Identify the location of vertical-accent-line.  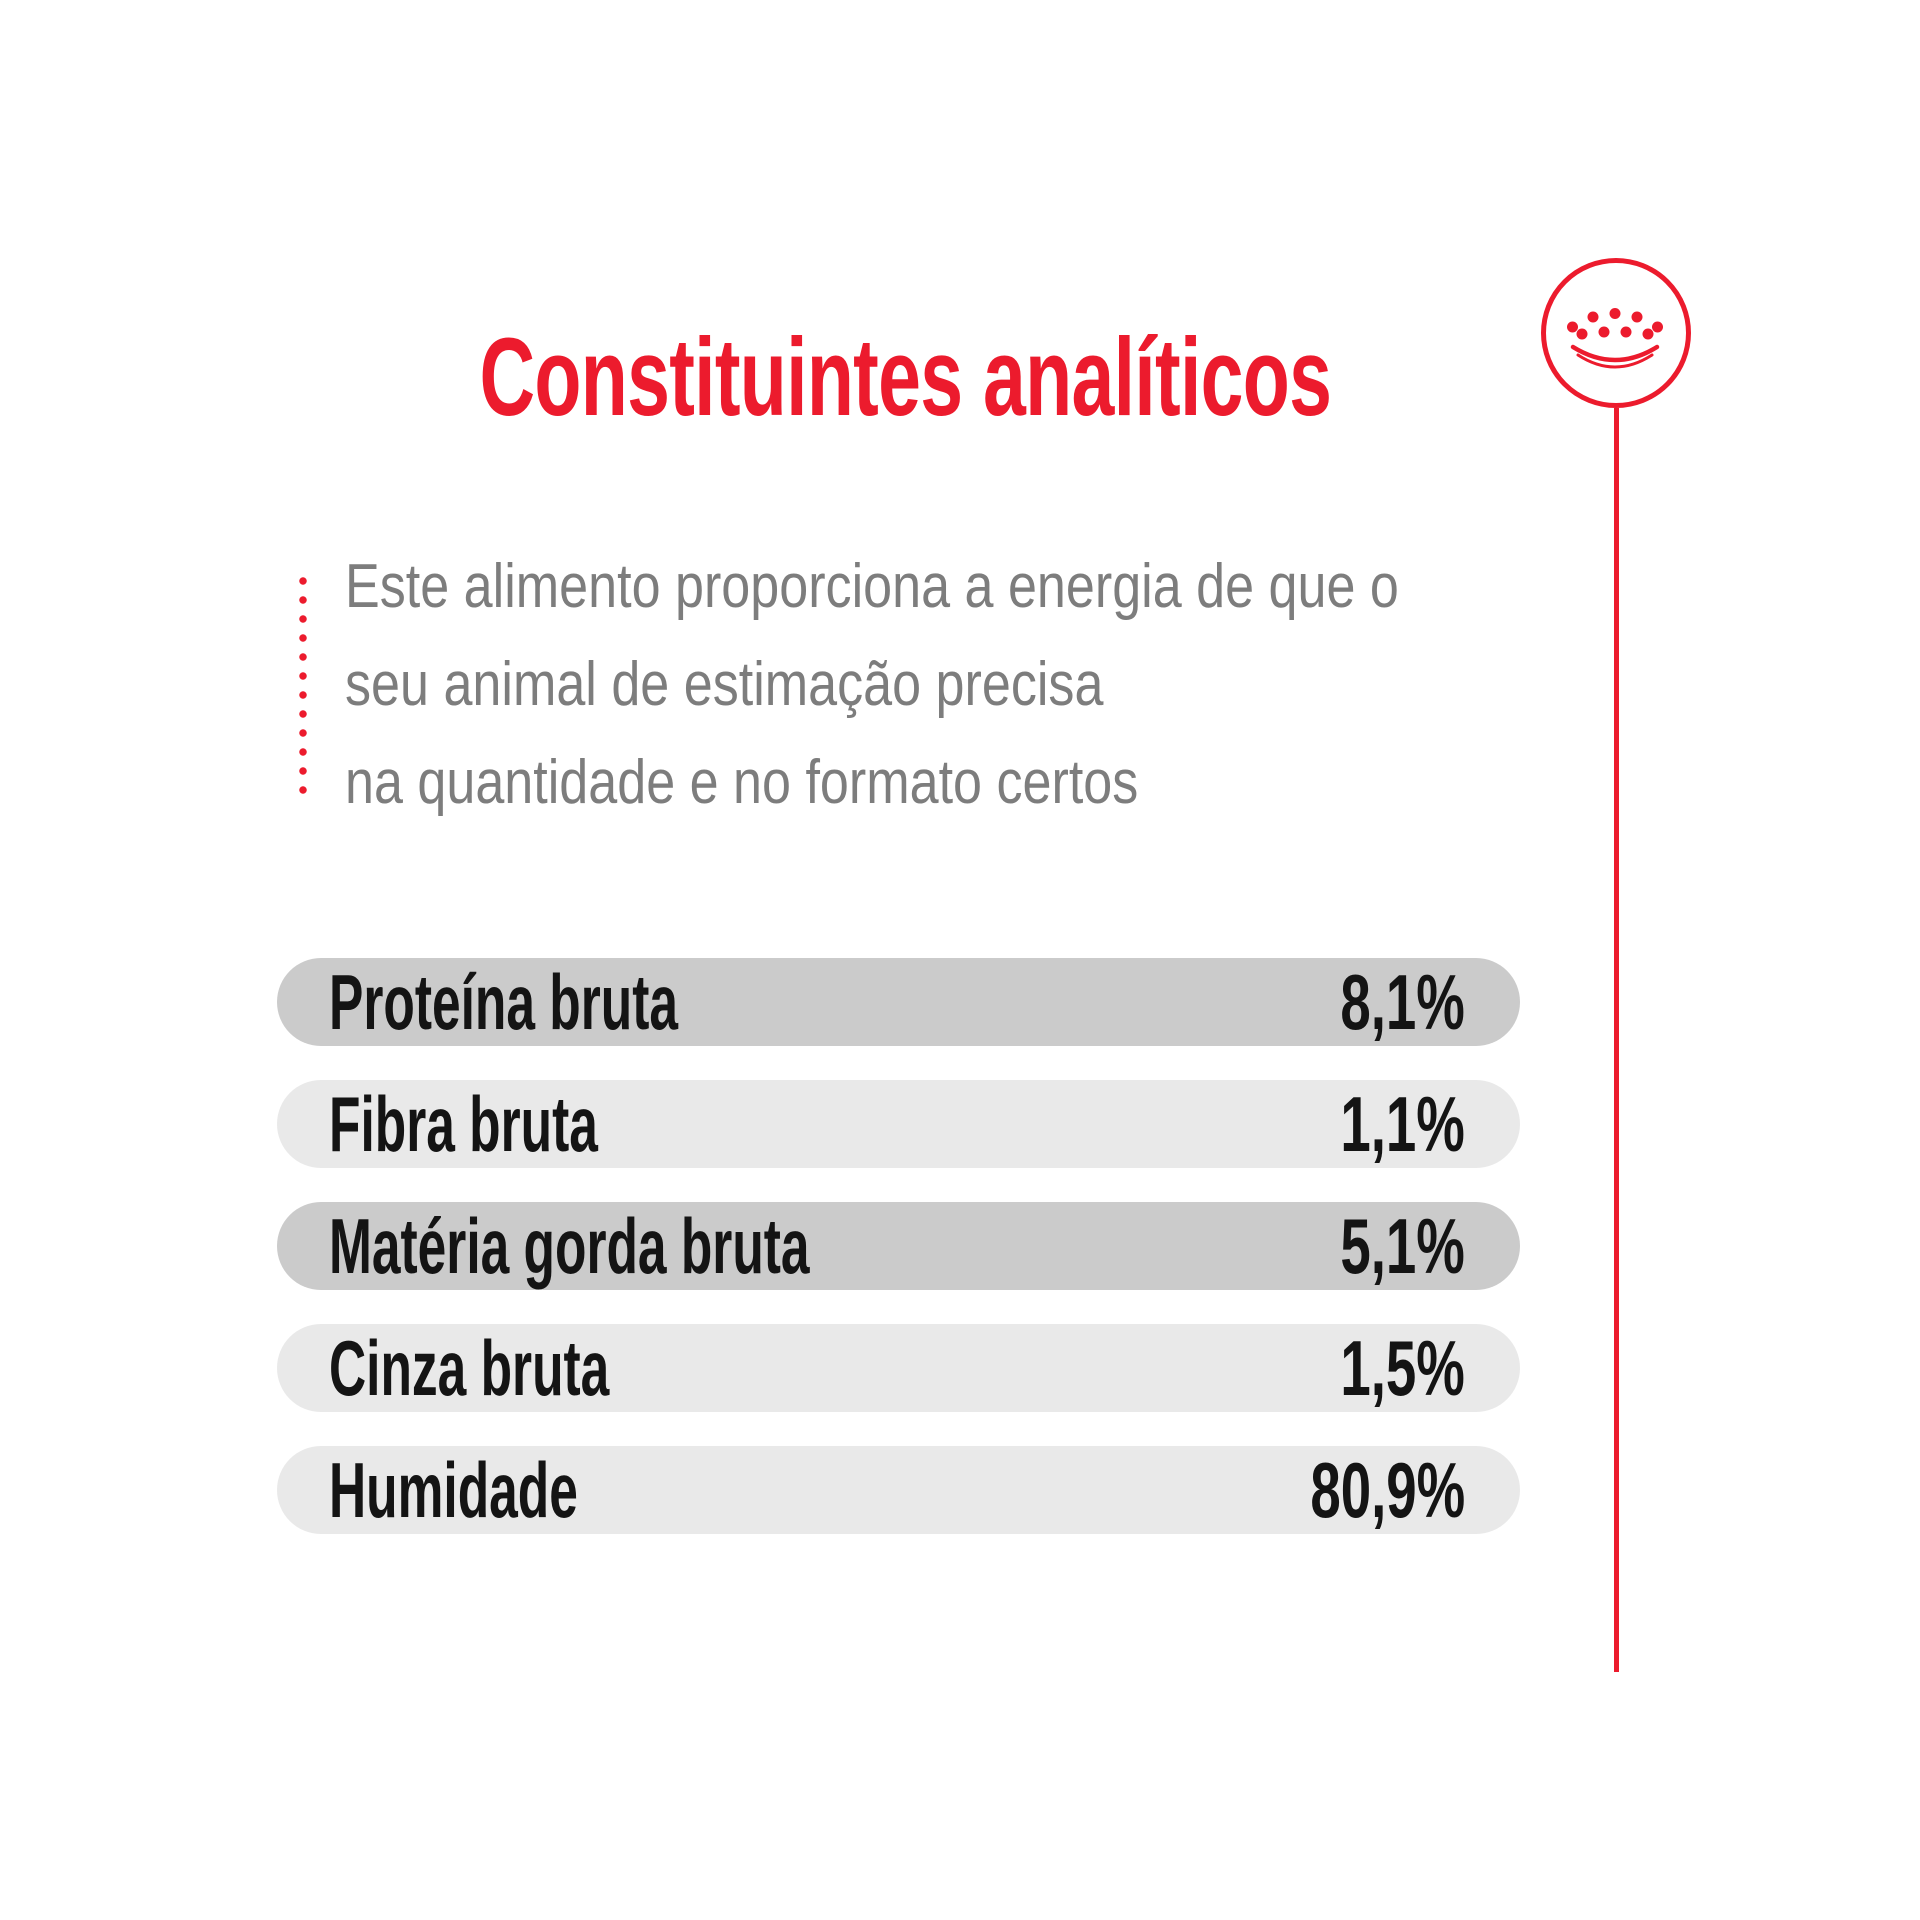
(1616, 1040).